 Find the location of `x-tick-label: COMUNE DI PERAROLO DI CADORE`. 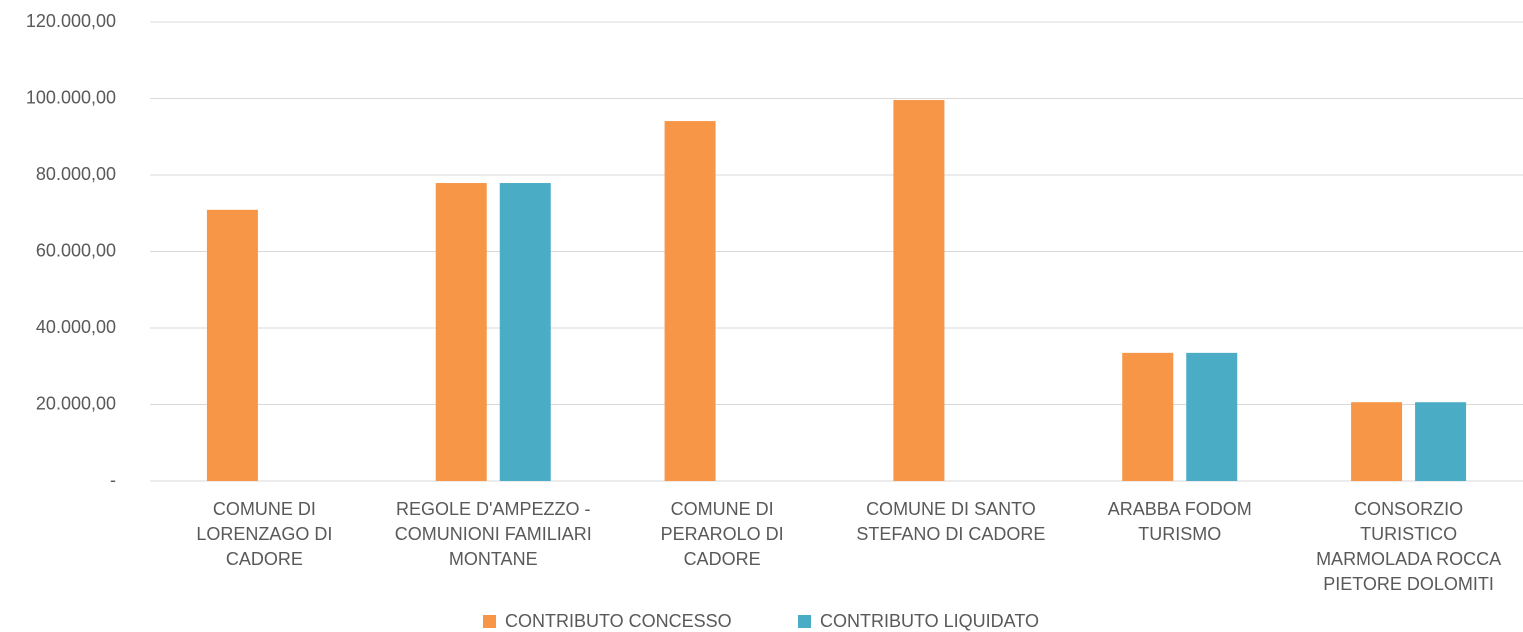

x-tick-label: COMUNE DI PERAROLO DI CADORE is located at coordinates (722, 534).